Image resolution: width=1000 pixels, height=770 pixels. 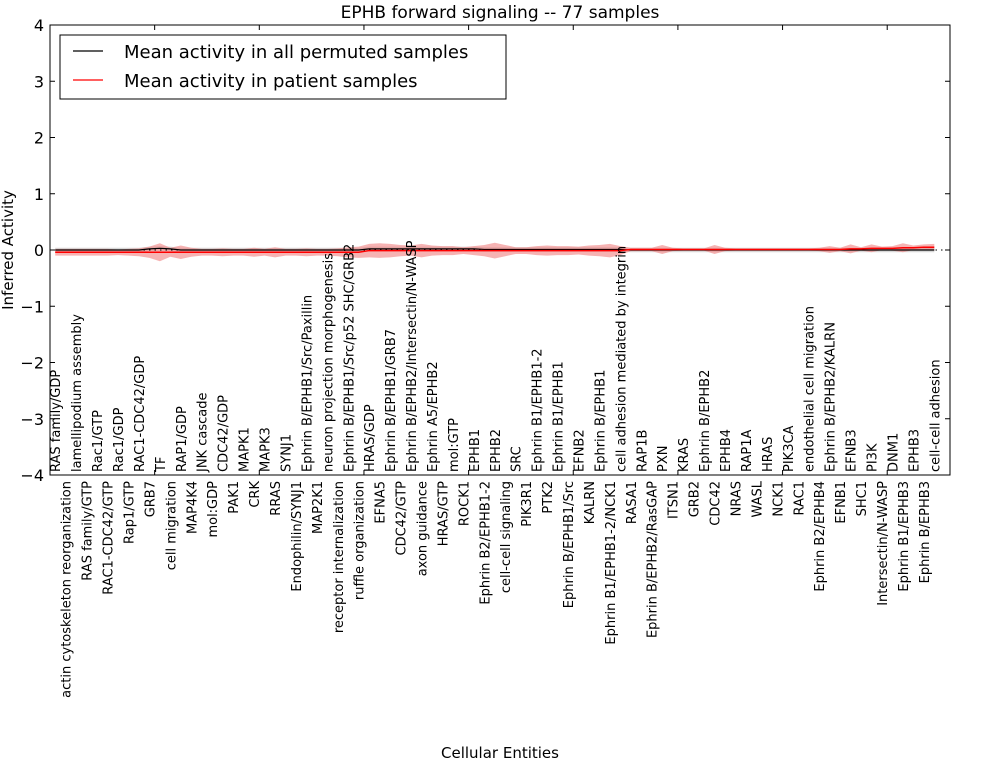 What do you see at coordinates (129, 512) in the screenshot?
I see `x-tick-label: Rap1/GTP` at bounding box center [129, 512].